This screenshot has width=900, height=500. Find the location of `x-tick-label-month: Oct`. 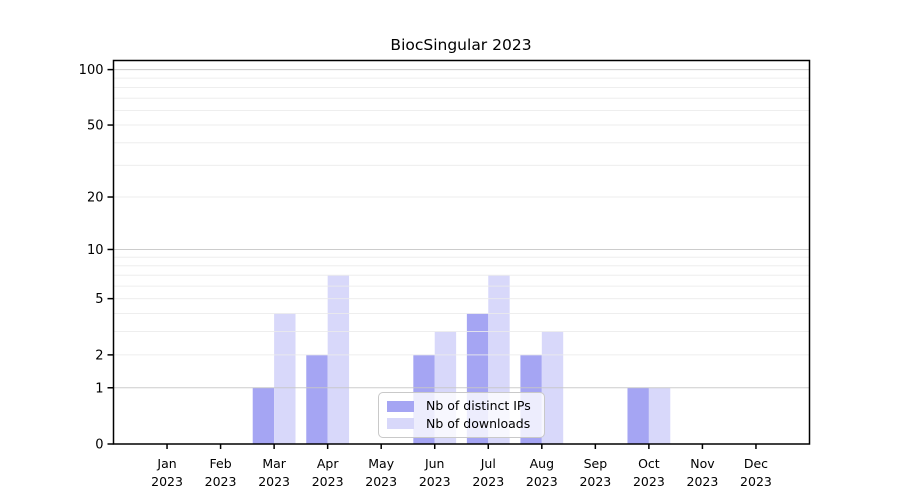

x-tick-label-month: Oct is located at coordinates (649, 463).